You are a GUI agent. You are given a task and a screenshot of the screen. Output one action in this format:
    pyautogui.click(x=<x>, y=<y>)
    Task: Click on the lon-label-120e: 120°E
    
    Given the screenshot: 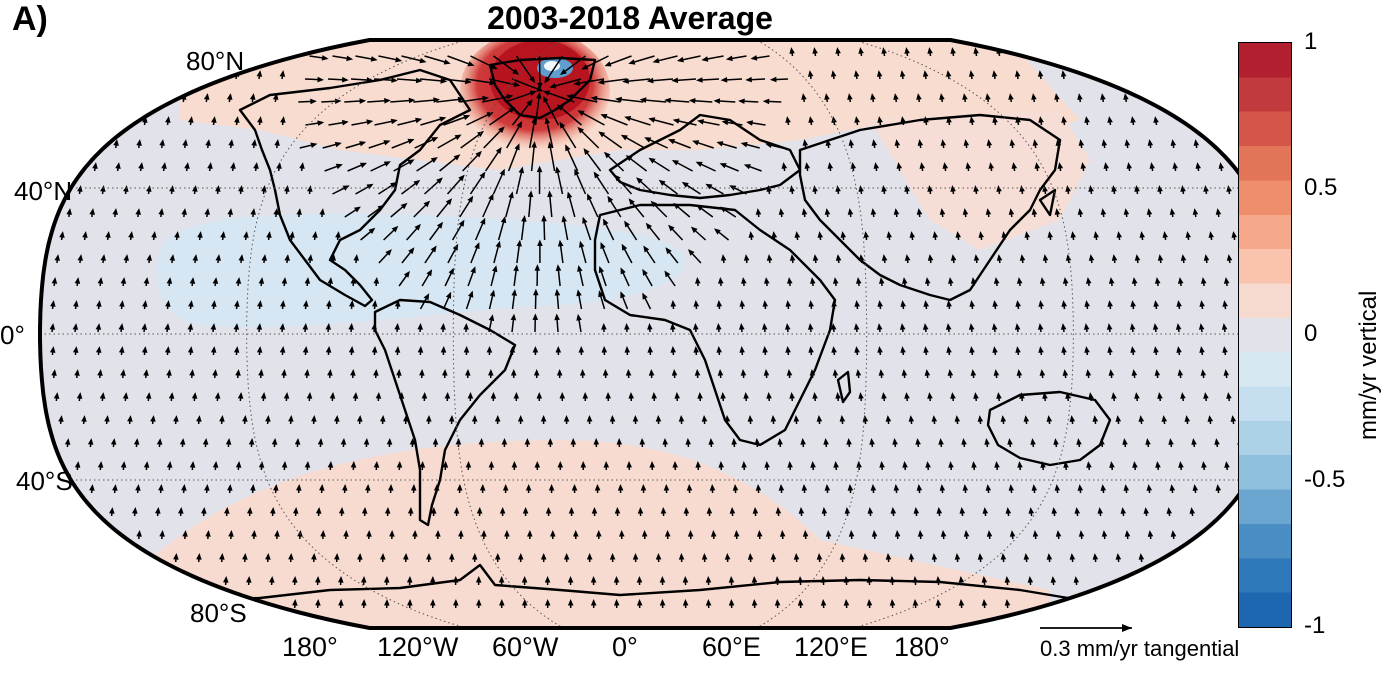 What is the action you would take?
    pyautogui.click(x=831, y=647)
    